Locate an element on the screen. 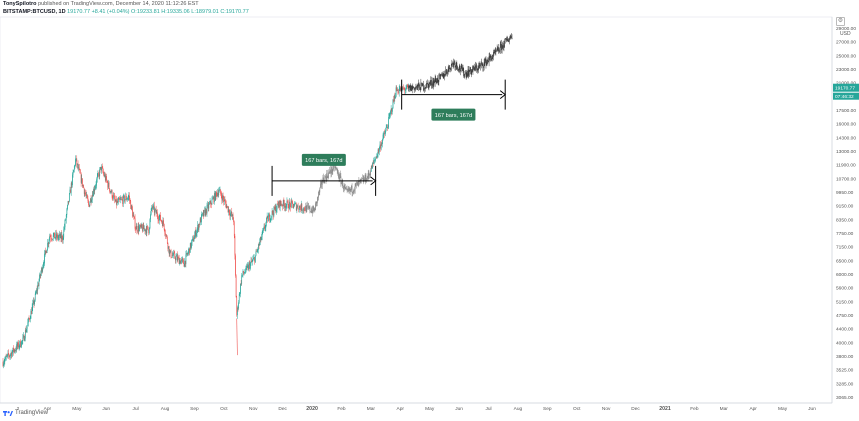  x-tick-label: May is located at coordinates (430, 409).